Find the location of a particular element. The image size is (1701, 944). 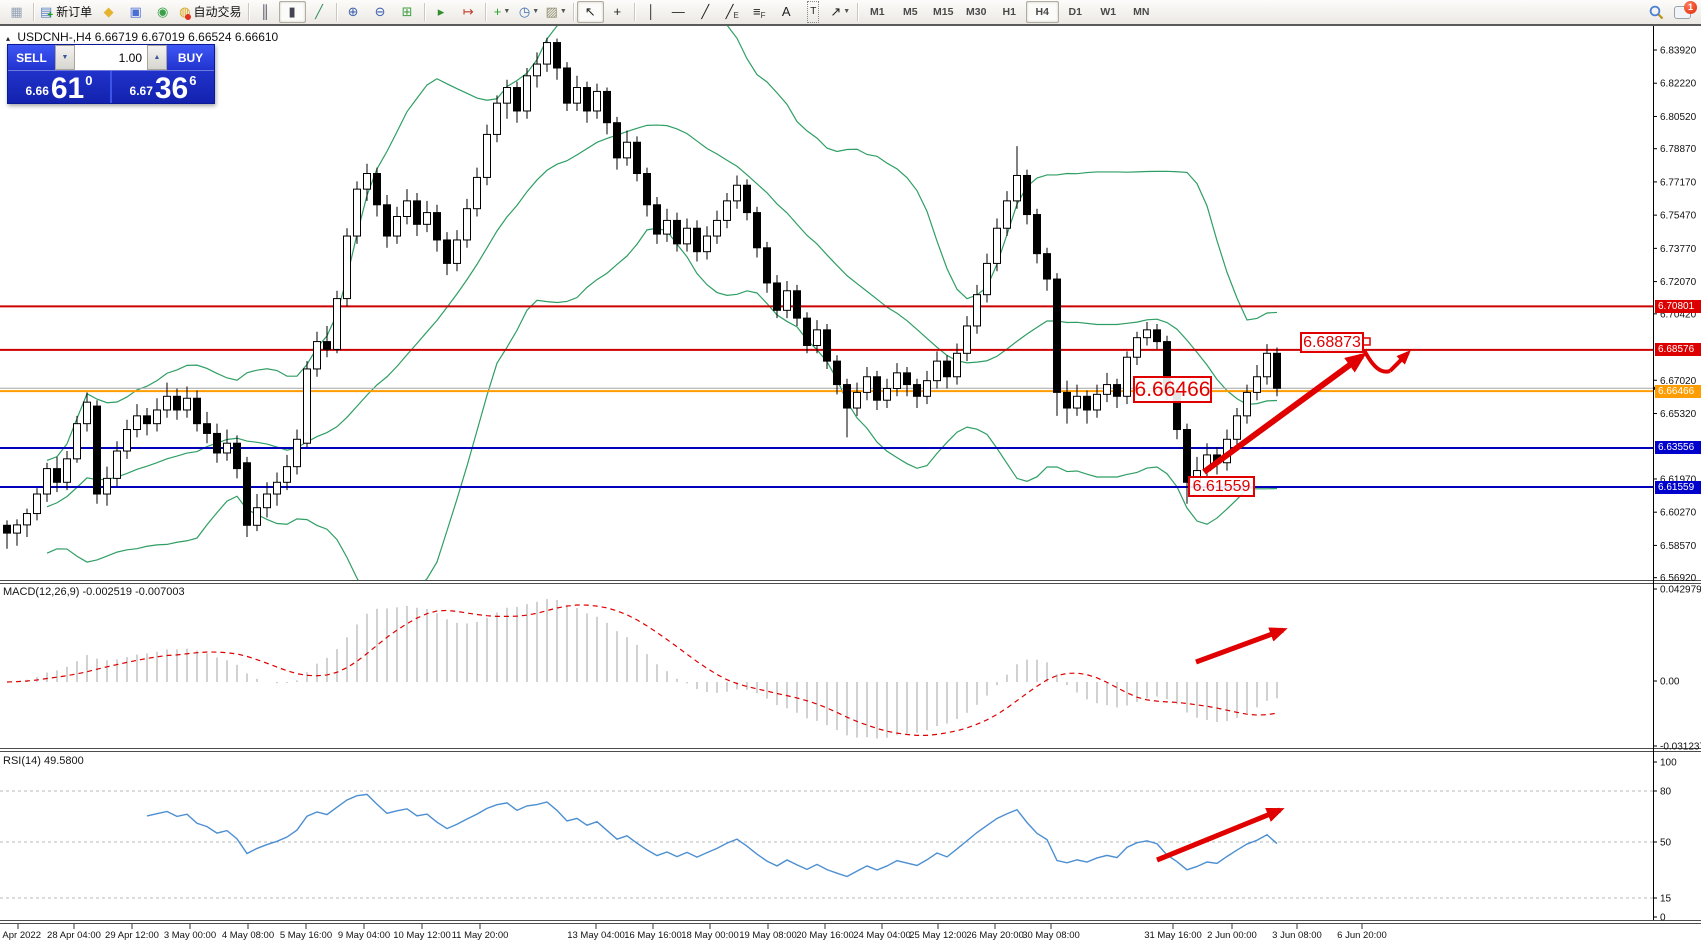

axis-tick-label: 6.73770 is located at coordinates (1678, 249).